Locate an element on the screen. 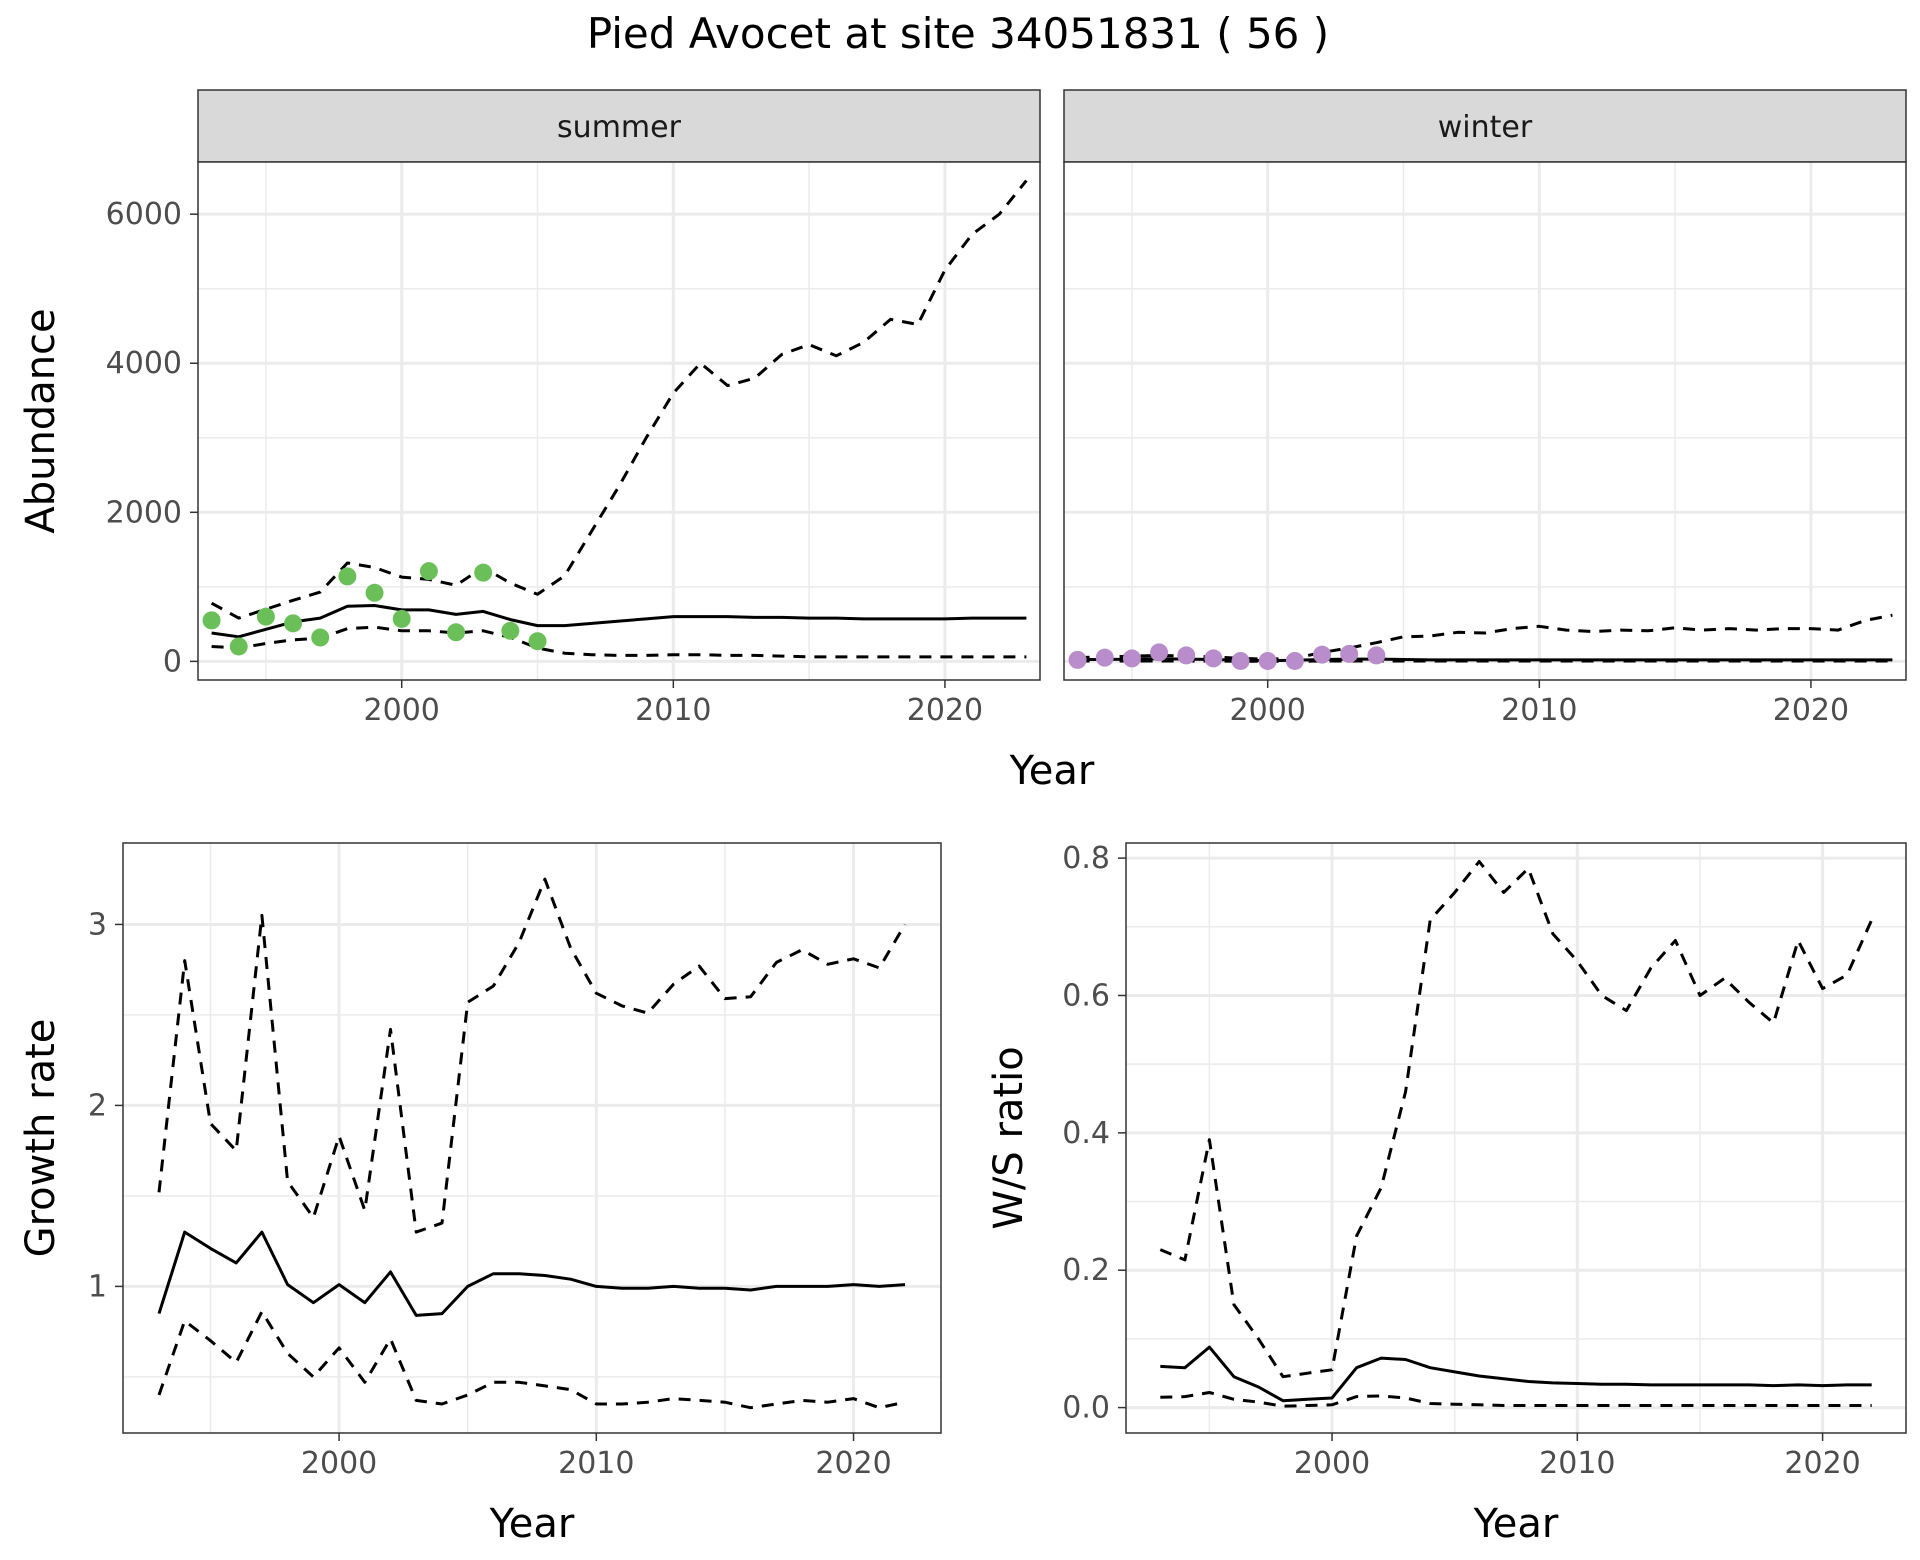 This screenshot has height=1560, width=1920. ws-x-tick-label: 2020 is located at coordinates (1822, 1463).